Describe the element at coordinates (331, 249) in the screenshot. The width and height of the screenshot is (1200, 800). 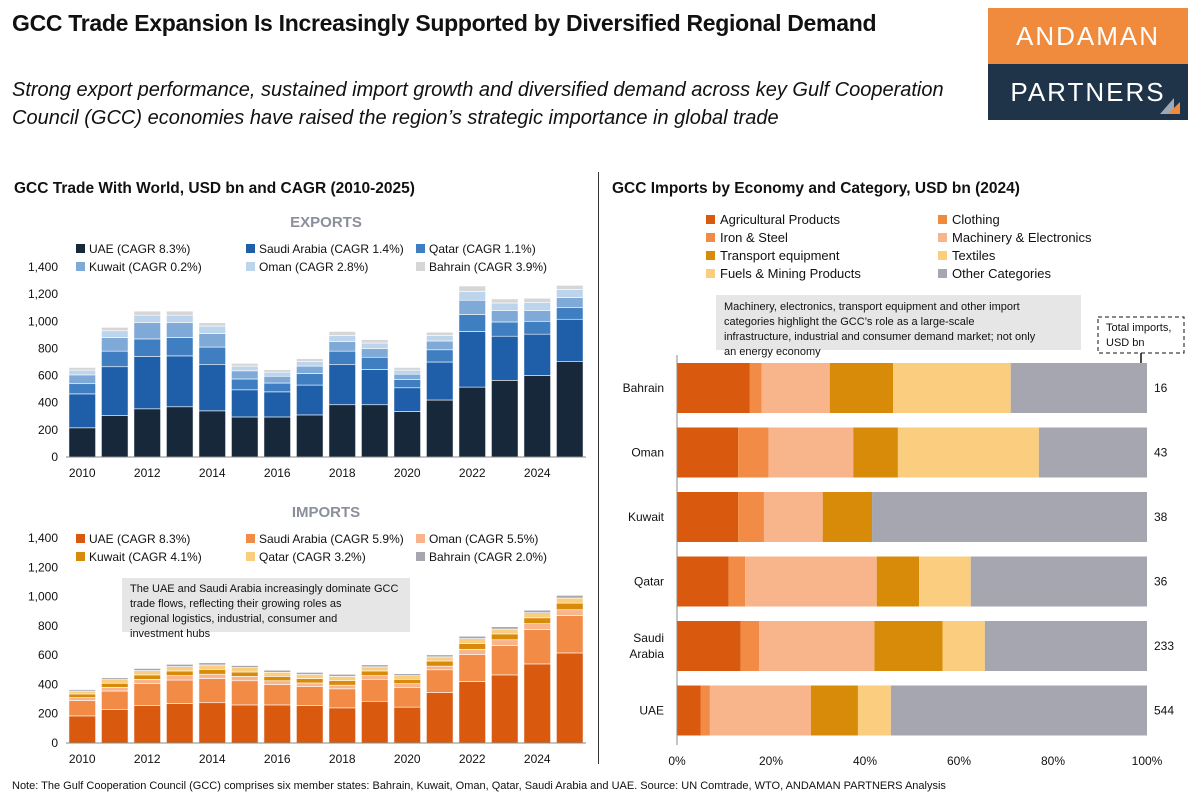
I see `exports-legend-label: Saudi Arabia (CAGR 1.4%)` at that location.